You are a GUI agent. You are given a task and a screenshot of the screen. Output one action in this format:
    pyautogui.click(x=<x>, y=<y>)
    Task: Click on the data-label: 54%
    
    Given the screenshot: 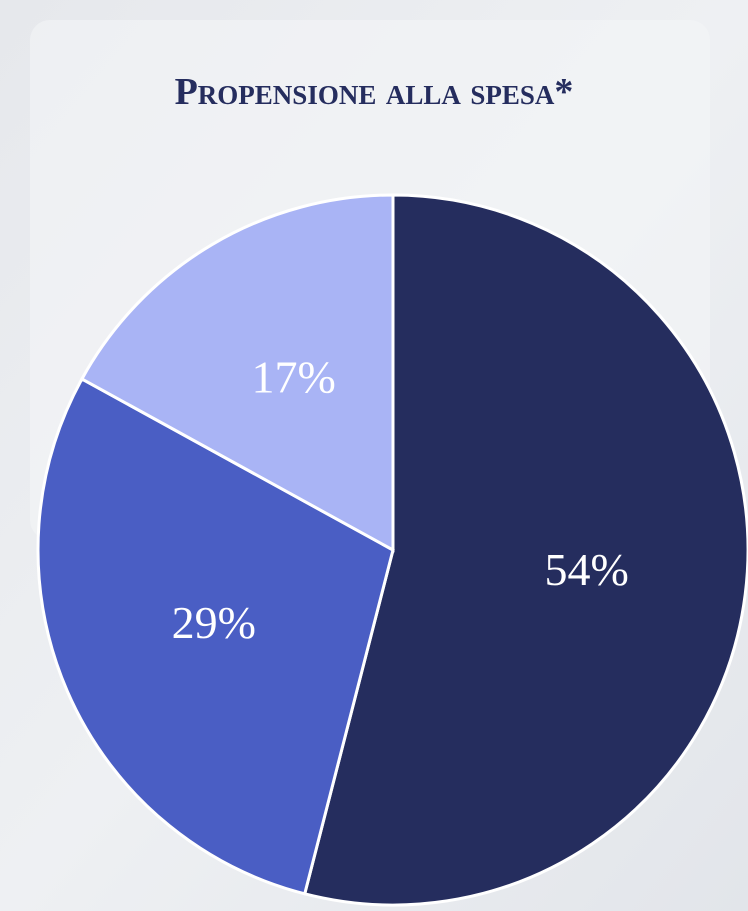 What is the action you would take?
    pyautogui.click(x=587, y=569)
    